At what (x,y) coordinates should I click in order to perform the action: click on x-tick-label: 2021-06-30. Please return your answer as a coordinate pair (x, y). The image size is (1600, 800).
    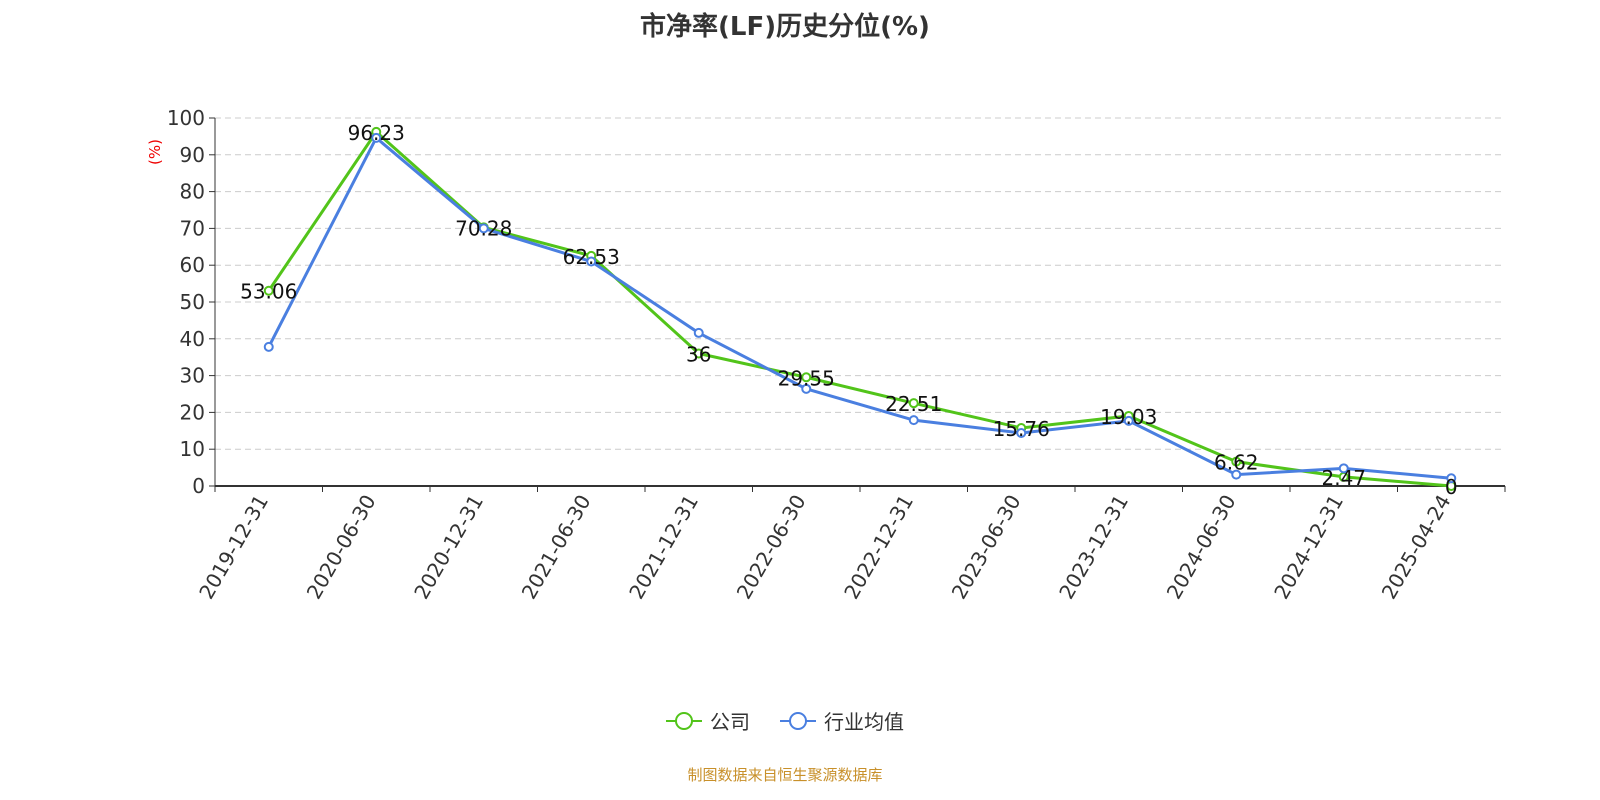
    Looking at the image, I should click on (556, 547).